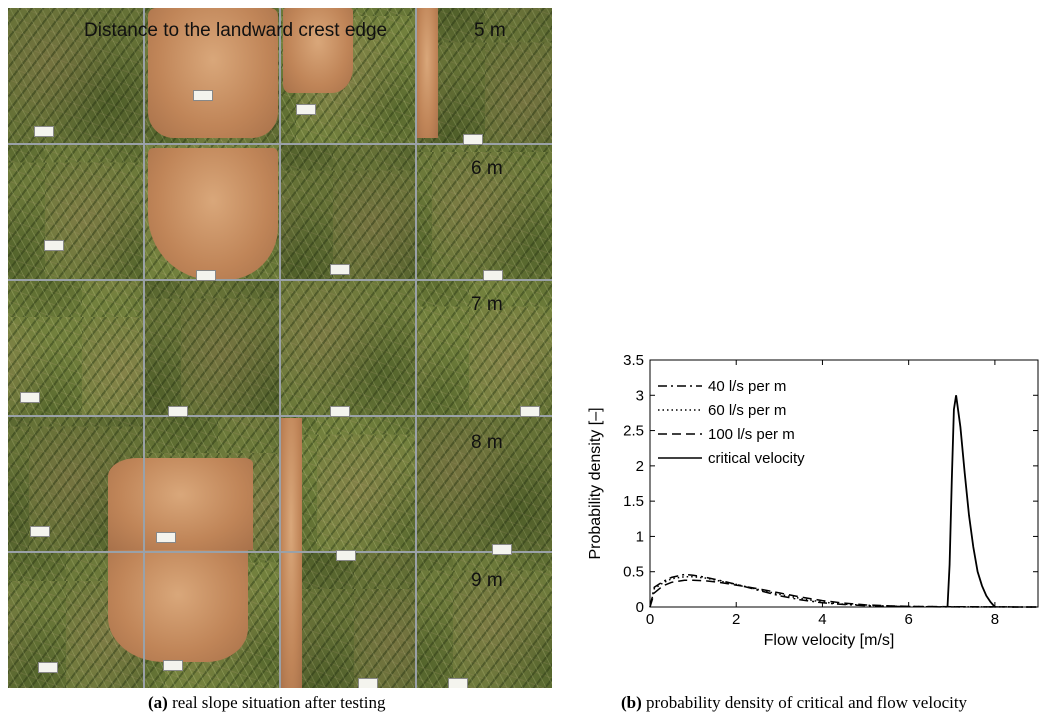 This screenshot has width=1053, height=719. I want to click on y-tick-label: 0, so click(640, 607).